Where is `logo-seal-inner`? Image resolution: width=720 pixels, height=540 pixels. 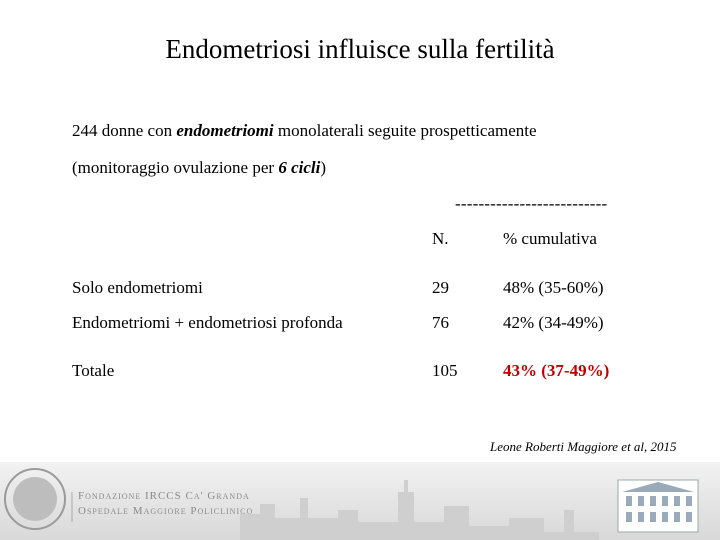
logo-seal-inner is located at coordinates (35, 499).